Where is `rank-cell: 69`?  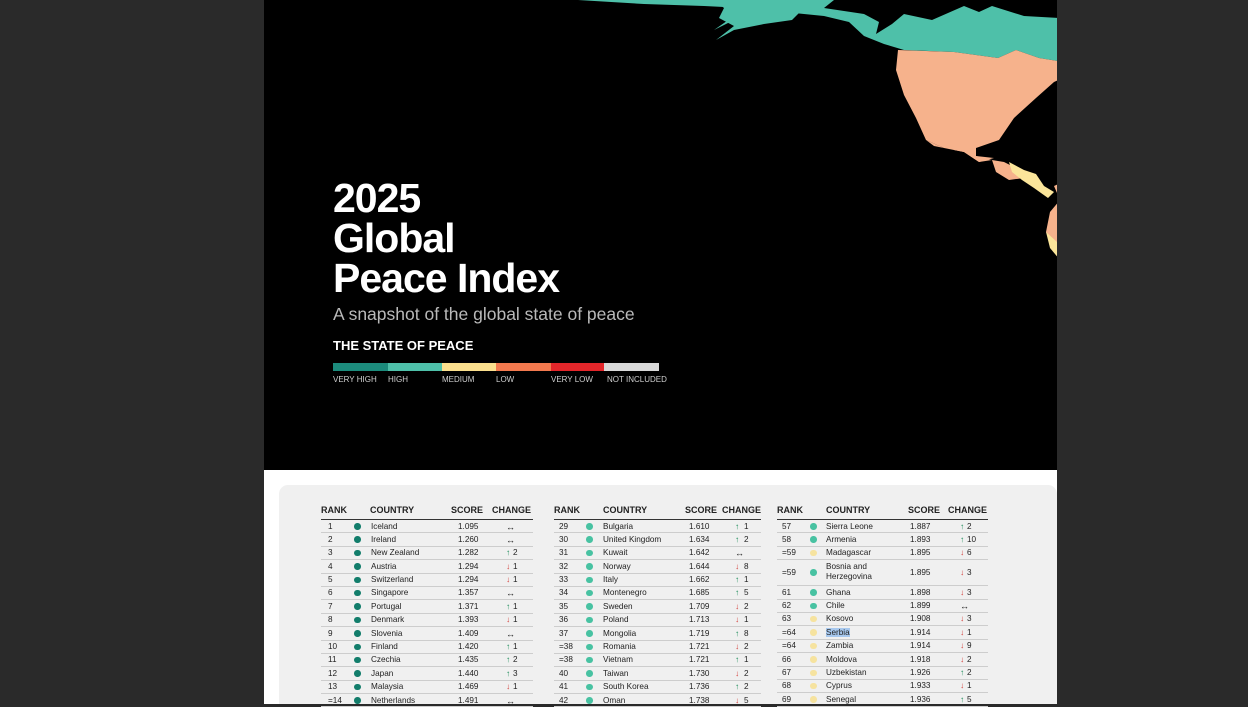 rank-cell: 69 is located at coordinates (787, 699).